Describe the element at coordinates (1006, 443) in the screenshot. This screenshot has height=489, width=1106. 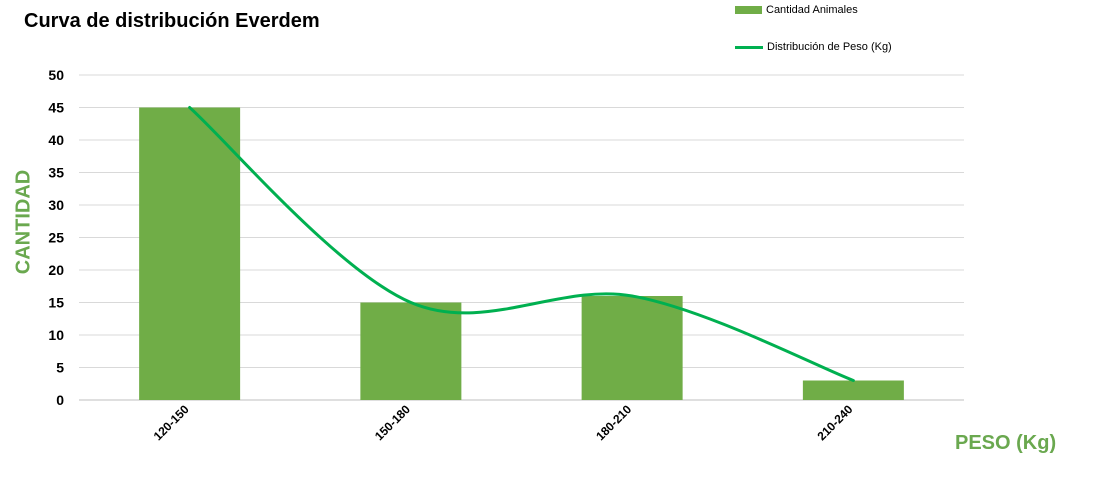
I see `x-axis-label: PESO (Kg)` at that location.